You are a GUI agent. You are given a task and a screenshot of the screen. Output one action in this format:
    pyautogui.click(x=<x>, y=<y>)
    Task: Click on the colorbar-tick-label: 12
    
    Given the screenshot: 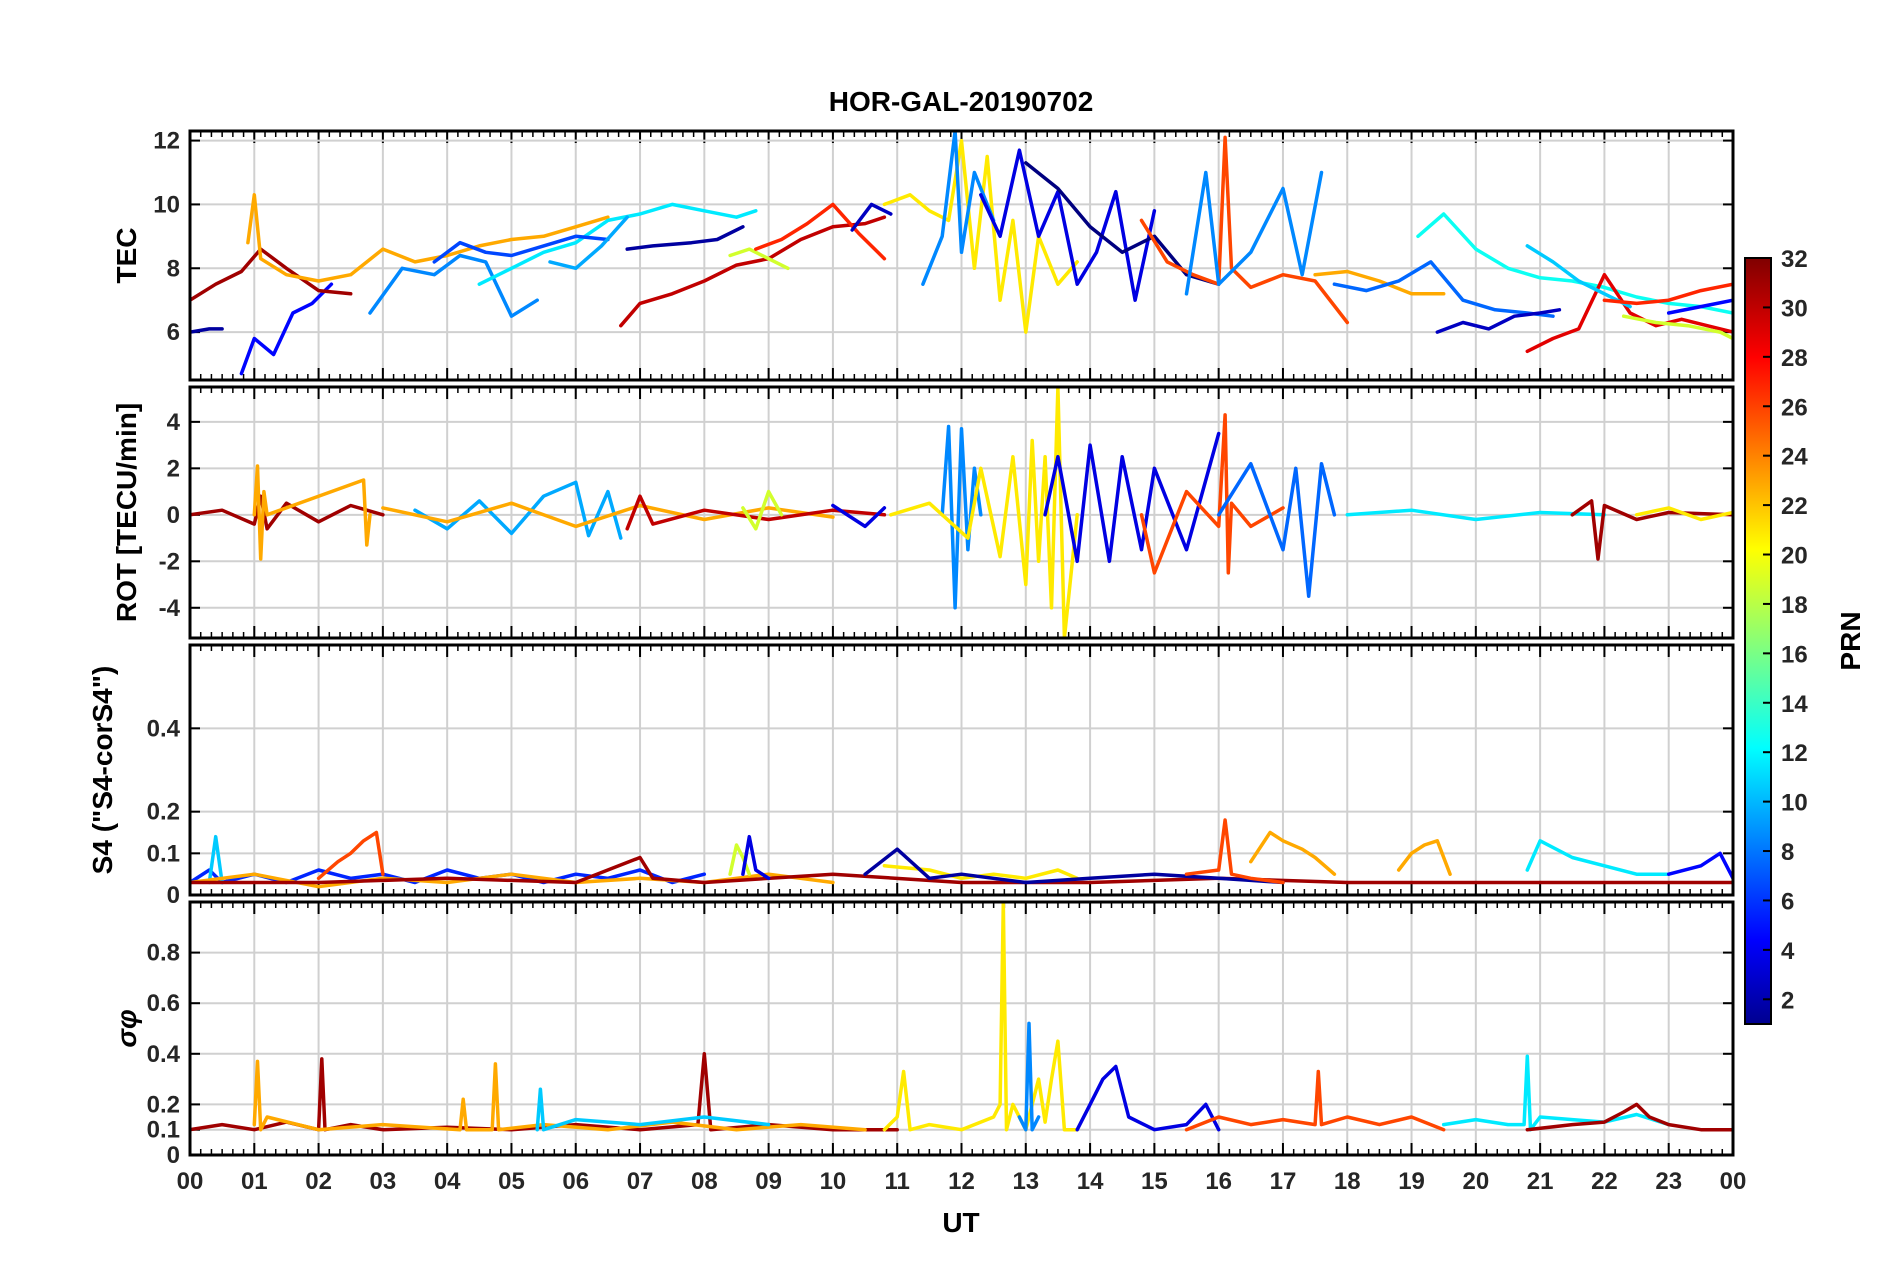 What is the action you would take?
    pyautogui.click(x=1794, y=753)
    